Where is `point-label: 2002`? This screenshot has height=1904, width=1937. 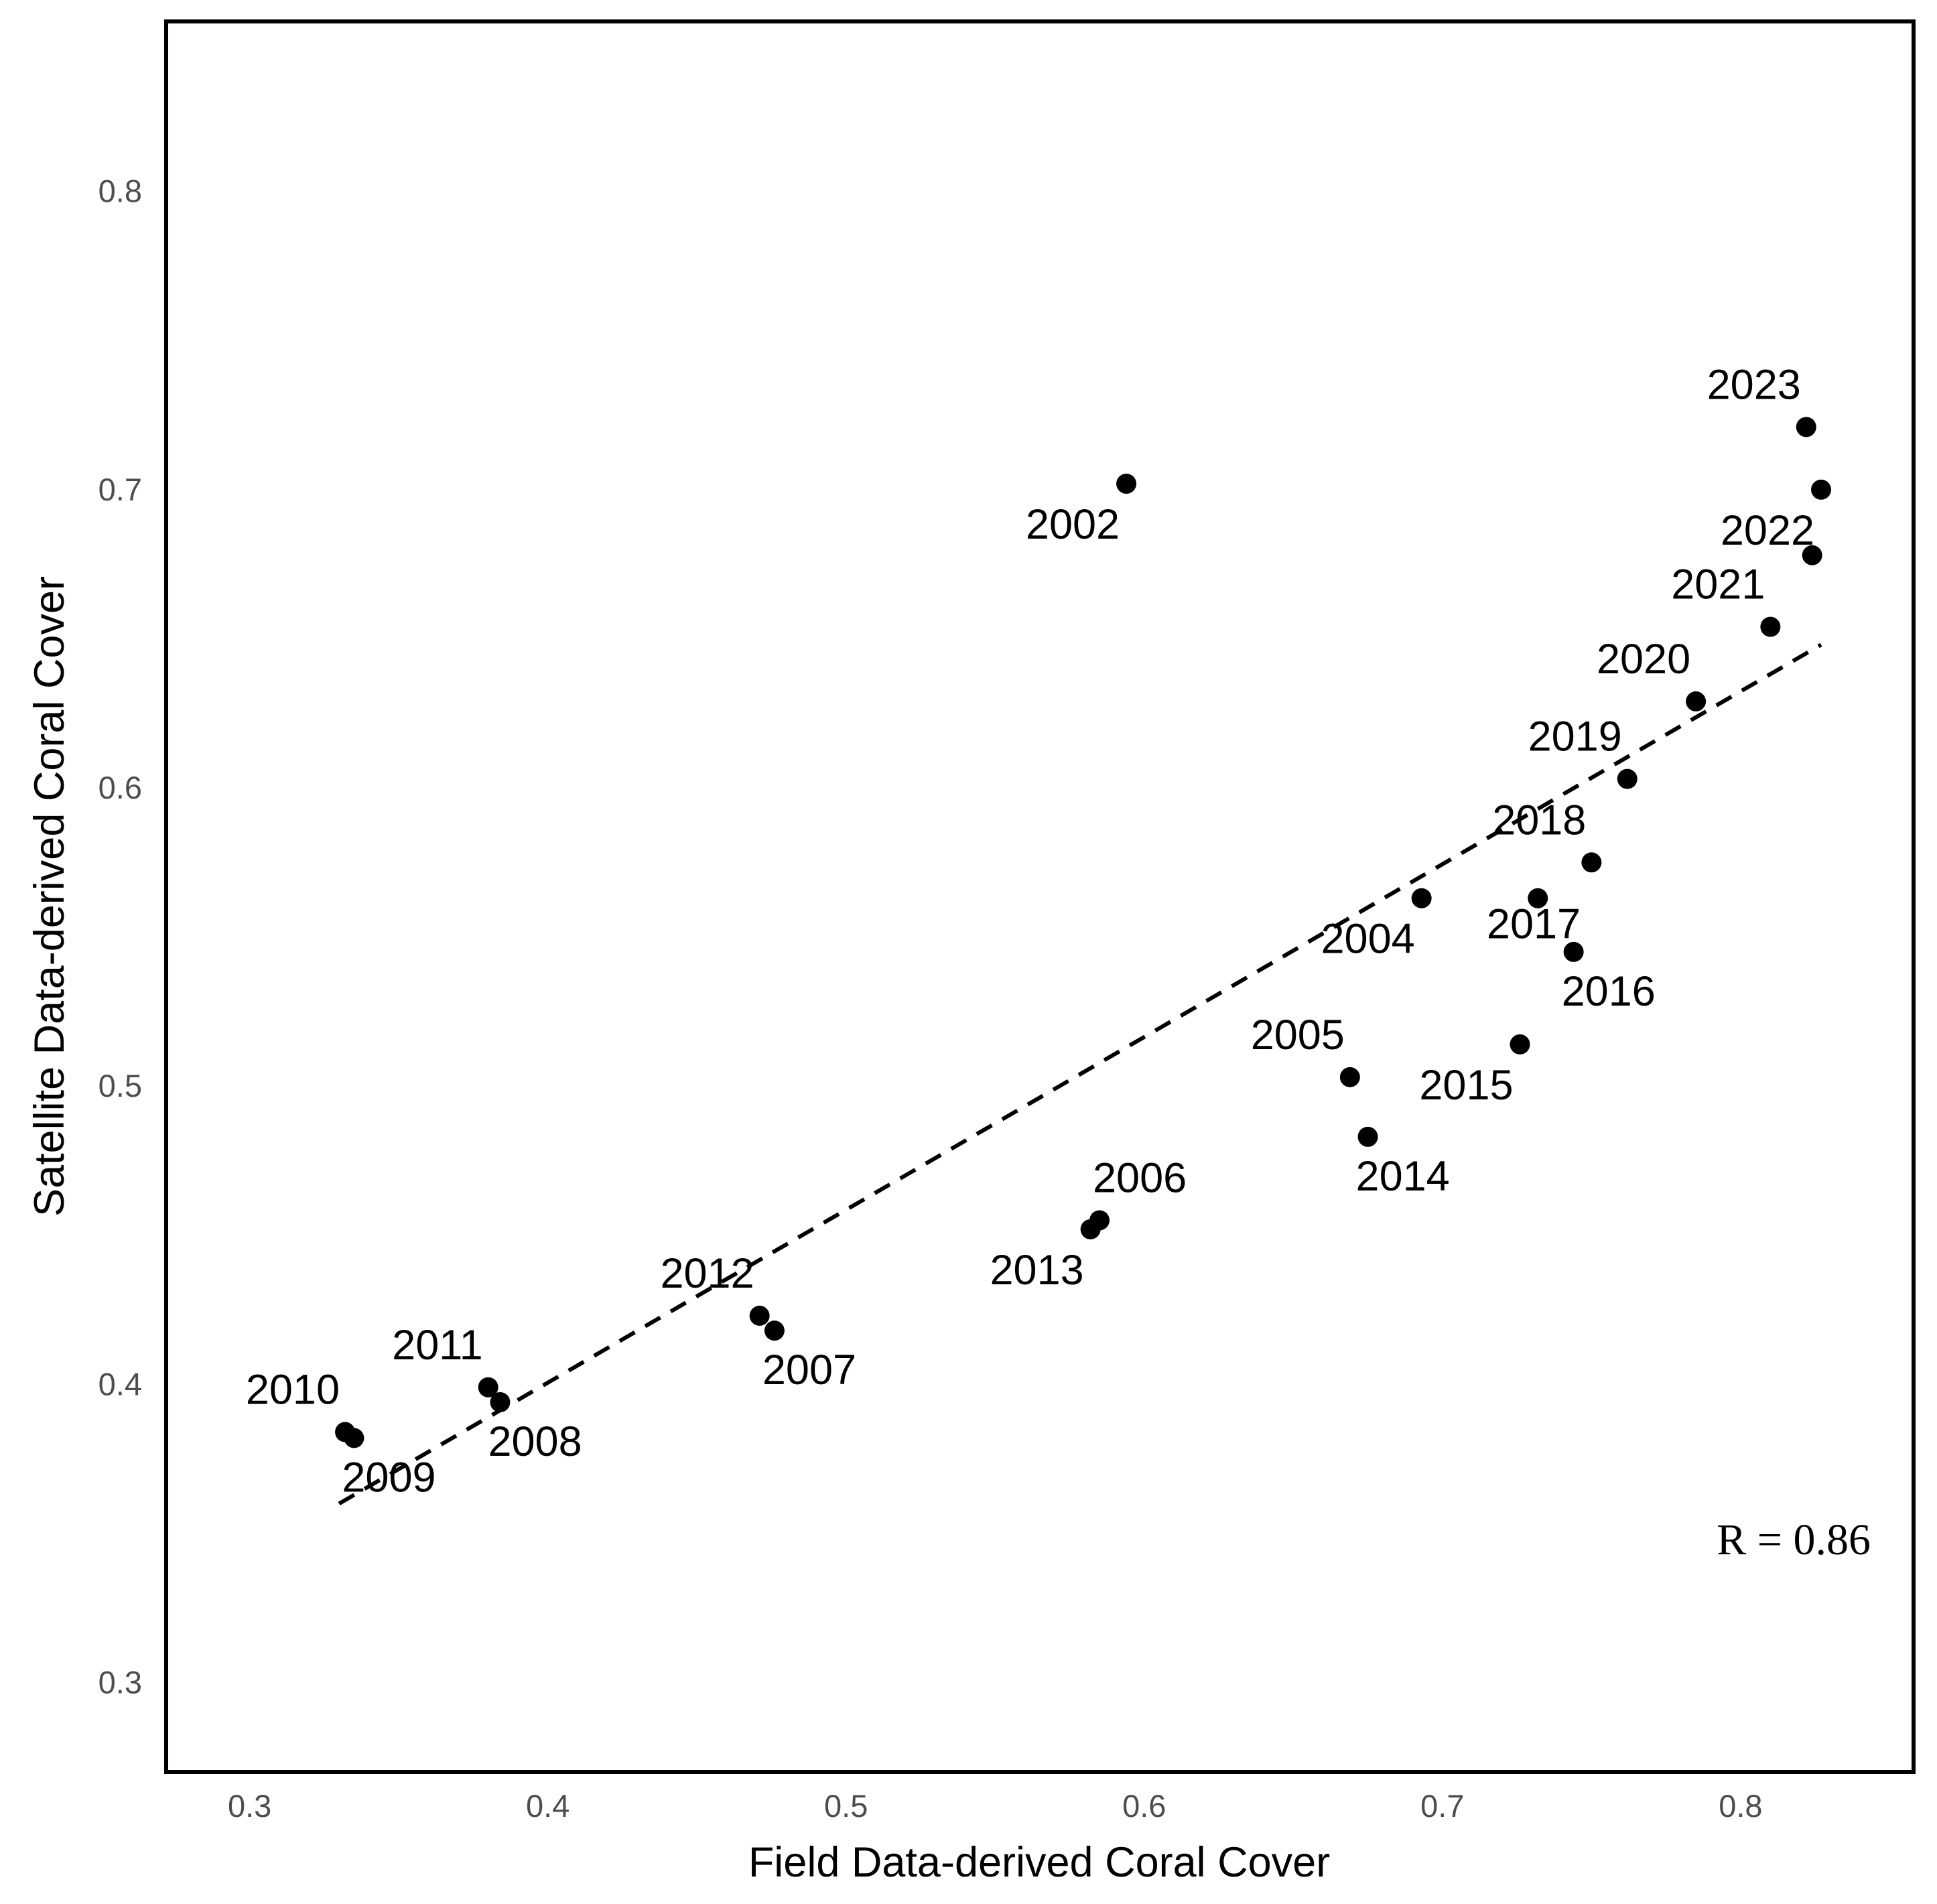 point-label: 2002 is located at coordinates (1073, 524).